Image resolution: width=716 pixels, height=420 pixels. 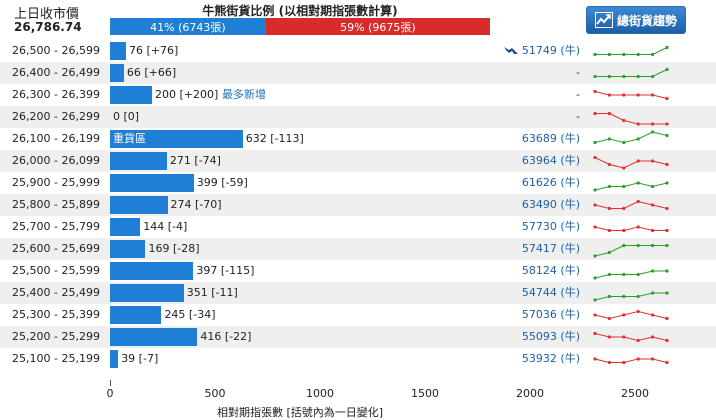 I want to click on bull-count-link: 58124 (牛), so click(x=550, y=270).